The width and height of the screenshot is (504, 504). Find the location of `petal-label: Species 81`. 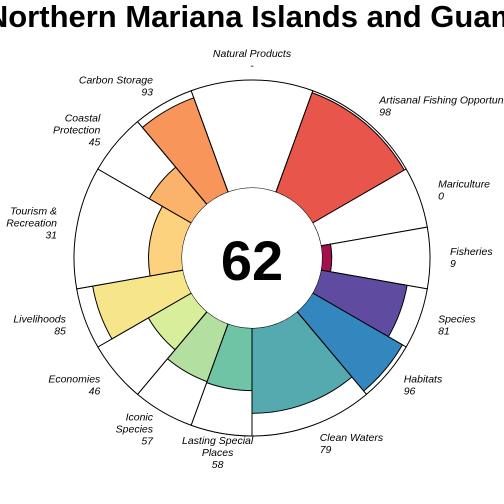

petal-label: Species 81 is located at coordinates (457, 326).